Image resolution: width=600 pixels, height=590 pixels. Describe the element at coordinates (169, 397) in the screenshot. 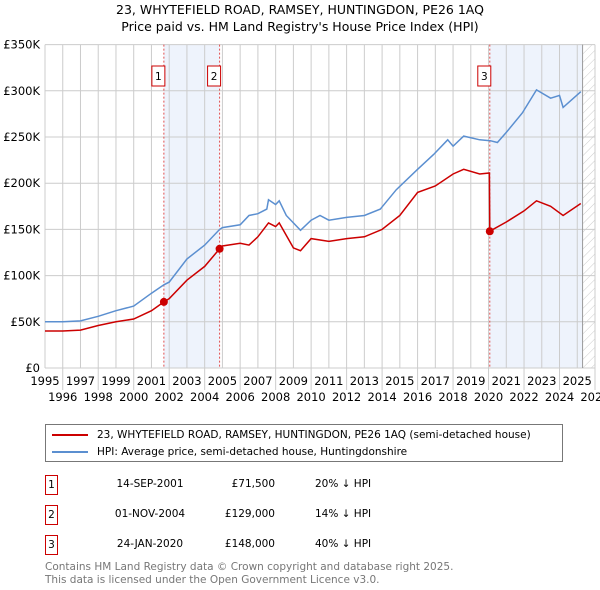

I see `x-tick-label: 2002` at that location.